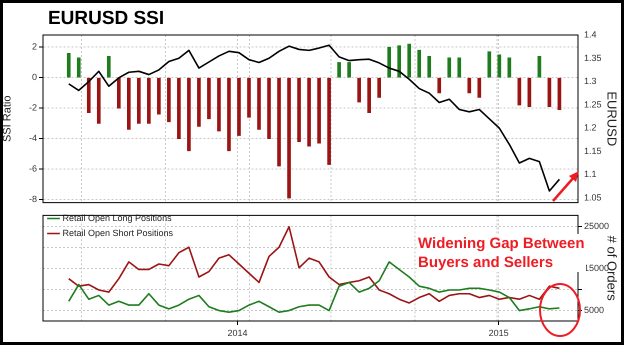 Image resolution: width=624 pixels, height=345 pixels. What do you see at coordinates (501, 253) in the screenshot?
I see `annotation: Widening Gap Between Buyers and Sellers` at bounding box center [501, 253].